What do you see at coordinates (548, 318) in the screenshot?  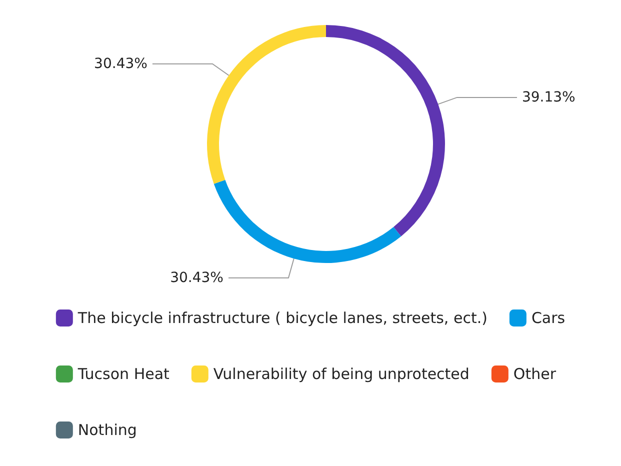 I see `legend-label: Cars` at bounding box center [548, 318].